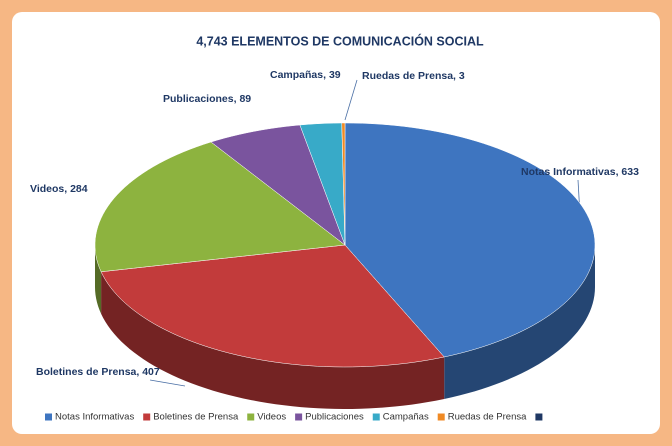 Image resolution: width=672 pixels, height=446 pixels. I want to click on legend-label: Ruedas de Prensa, so click(487, 417).